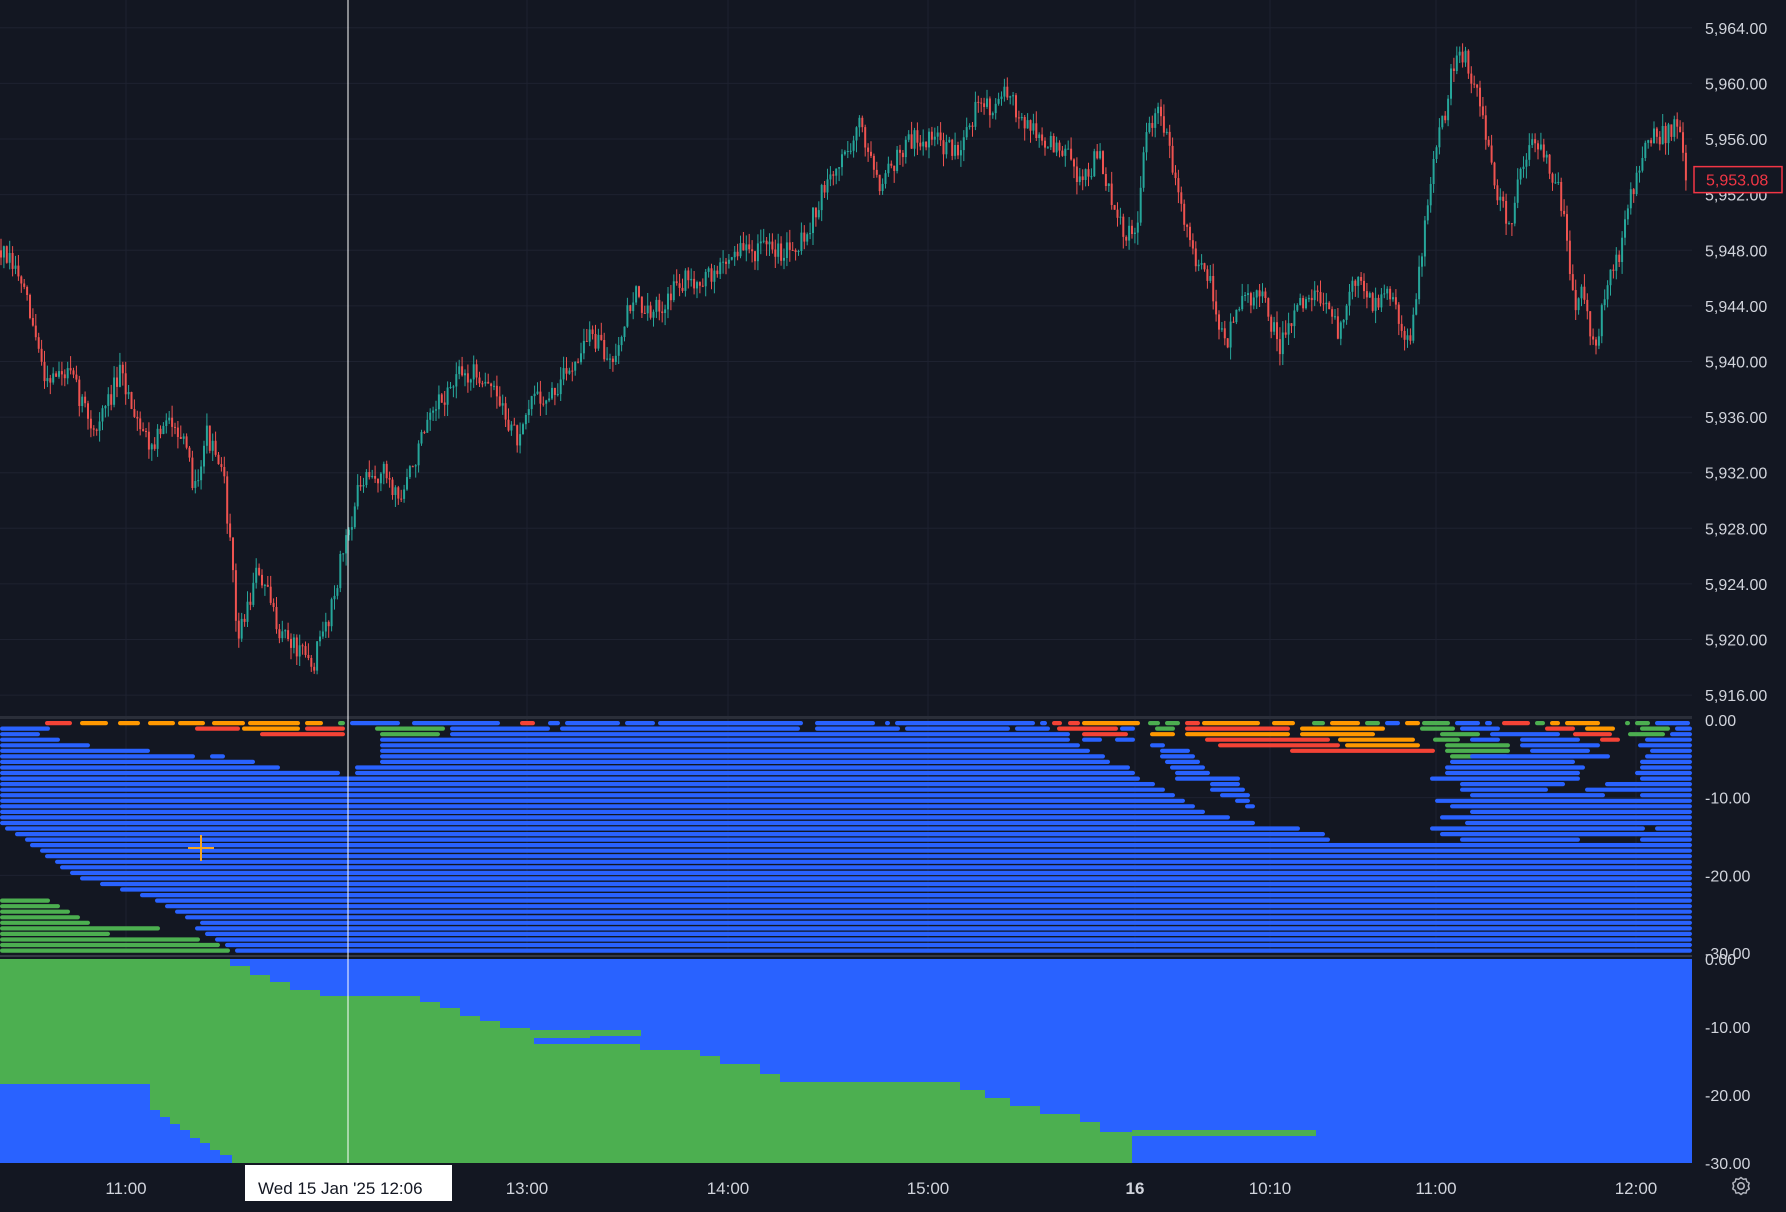  I want to click on area-strip-blue, so click(589, 1041).